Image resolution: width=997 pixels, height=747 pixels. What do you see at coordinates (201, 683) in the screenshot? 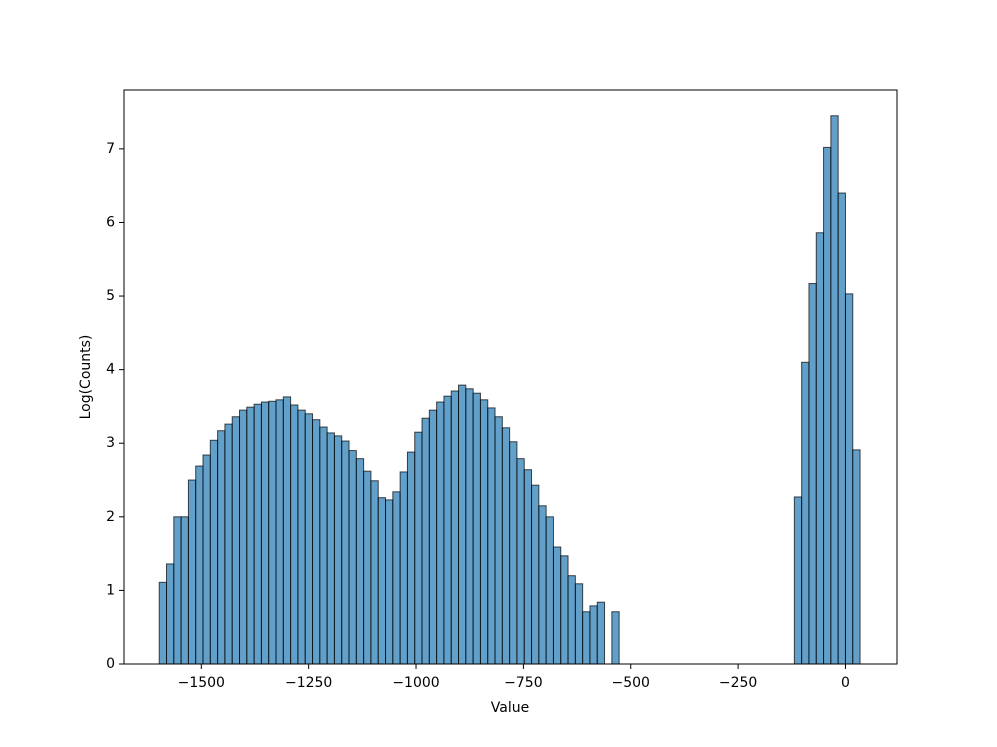
I see `x-tick-label: −1500` at bounding box center [201, 683].